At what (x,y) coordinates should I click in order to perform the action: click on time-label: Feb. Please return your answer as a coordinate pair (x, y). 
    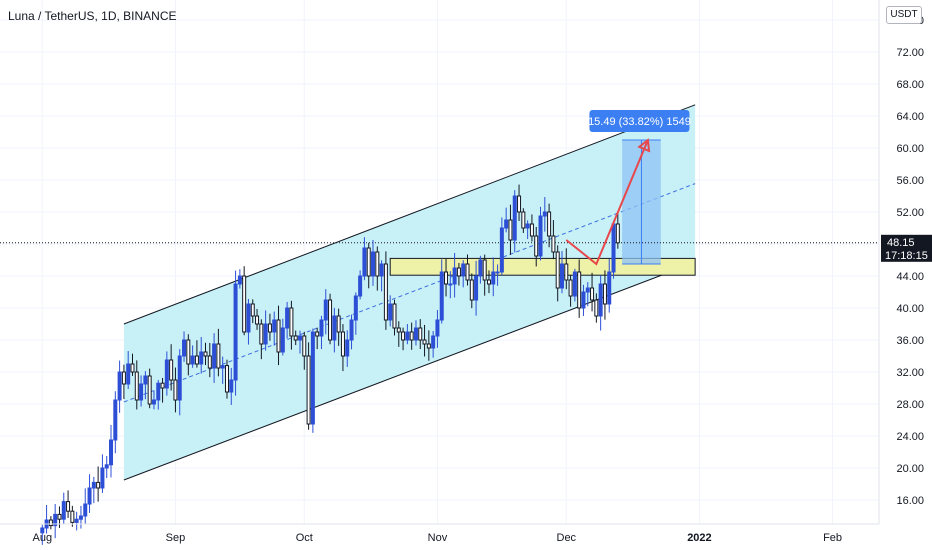
    Looking at the image, I should click on (832, 538).